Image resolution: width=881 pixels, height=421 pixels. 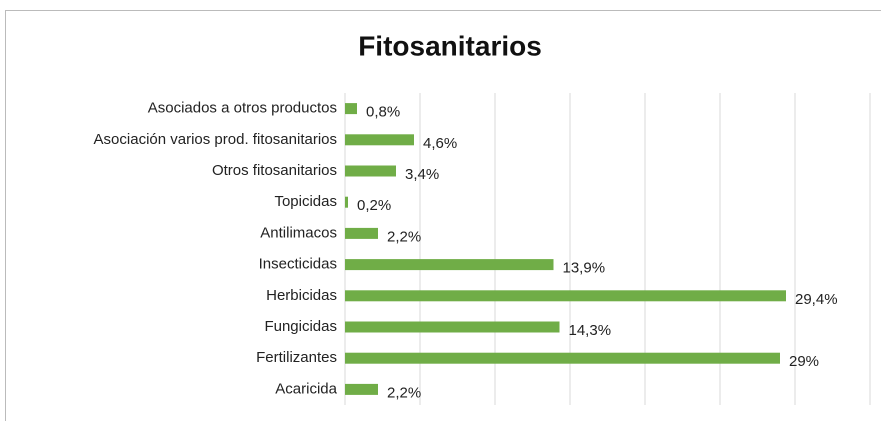 What do you see at coordinates (298, 232) in the screenshot?
I see `y-tick-label: Antilimacos` at bounding box center [298, 232].